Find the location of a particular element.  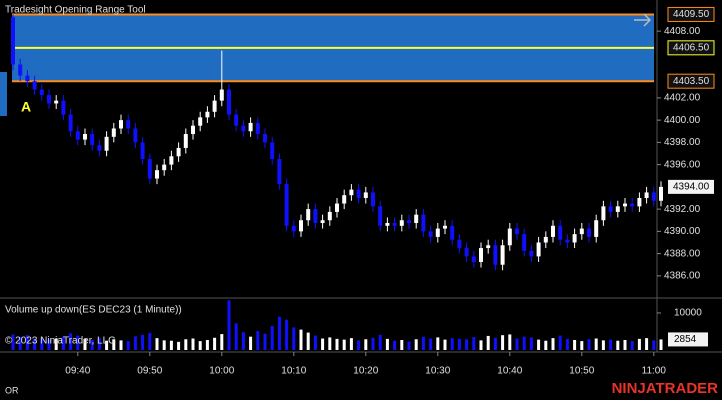

y-tick-label: 4388.00 is located at coordinates (682, 253).